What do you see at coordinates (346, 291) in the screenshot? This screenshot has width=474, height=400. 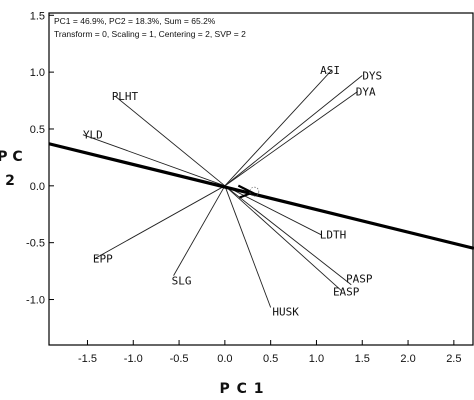 I see `vector-label: EASP` at bounding box center [346, 291].